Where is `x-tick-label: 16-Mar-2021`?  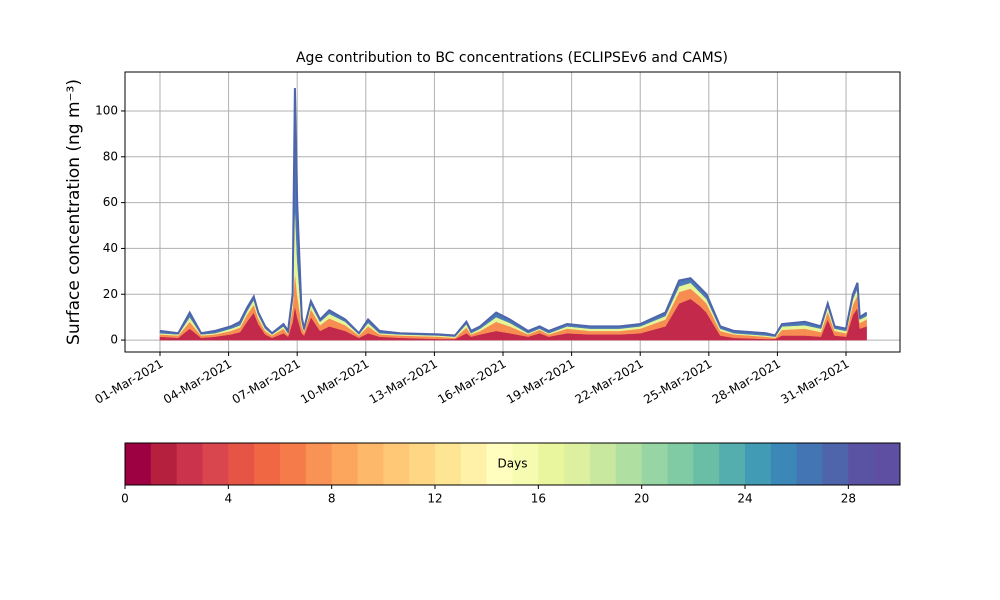 x-tick-label: 16-Mar-2021 is located at coordinates (471, 381).